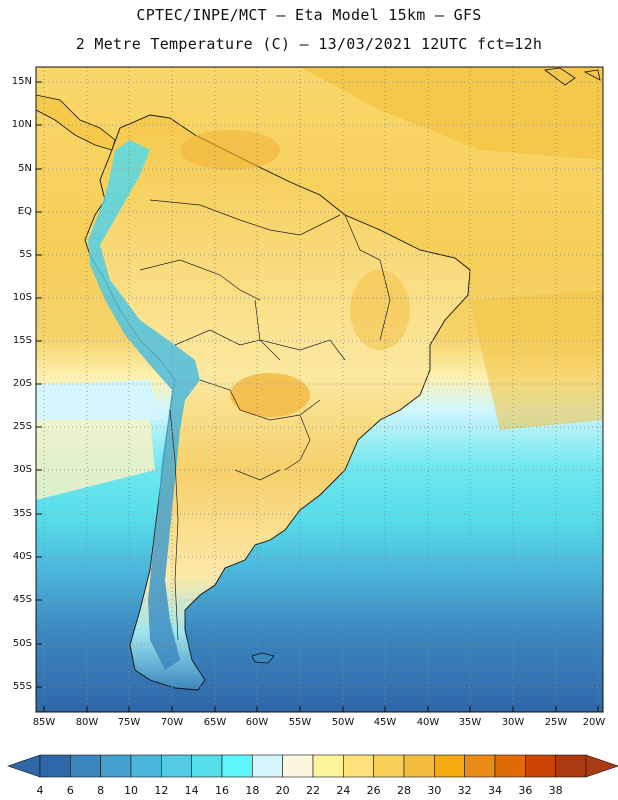 This screenshot has width=618, height=800. Describe the element at coordinates (495, 790) in the screenshot. I see `colorbar-label: 34` at that location.